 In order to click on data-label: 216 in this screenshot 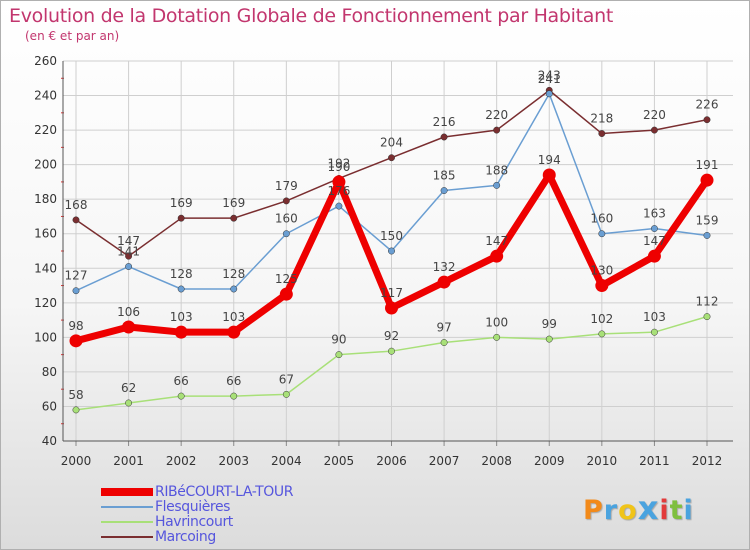, I will do `click(444, 122)`.